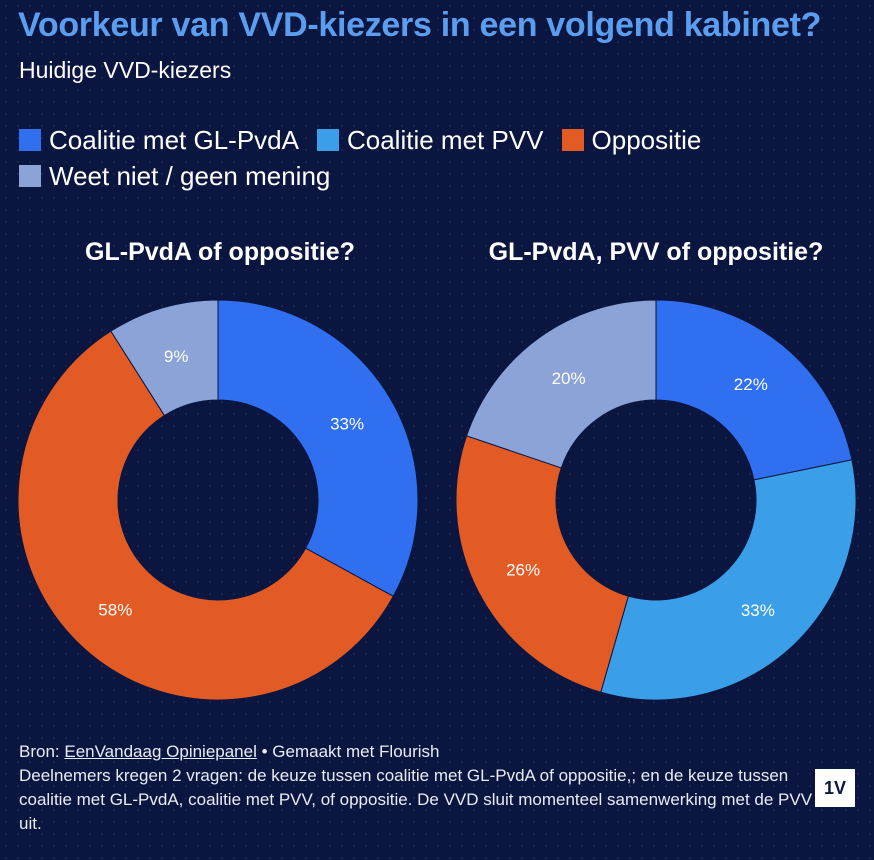  Describe the element at coordinates (160, 751) in the screenshot. I see `source-link: EenVandaag Opiniepanel` at that location.